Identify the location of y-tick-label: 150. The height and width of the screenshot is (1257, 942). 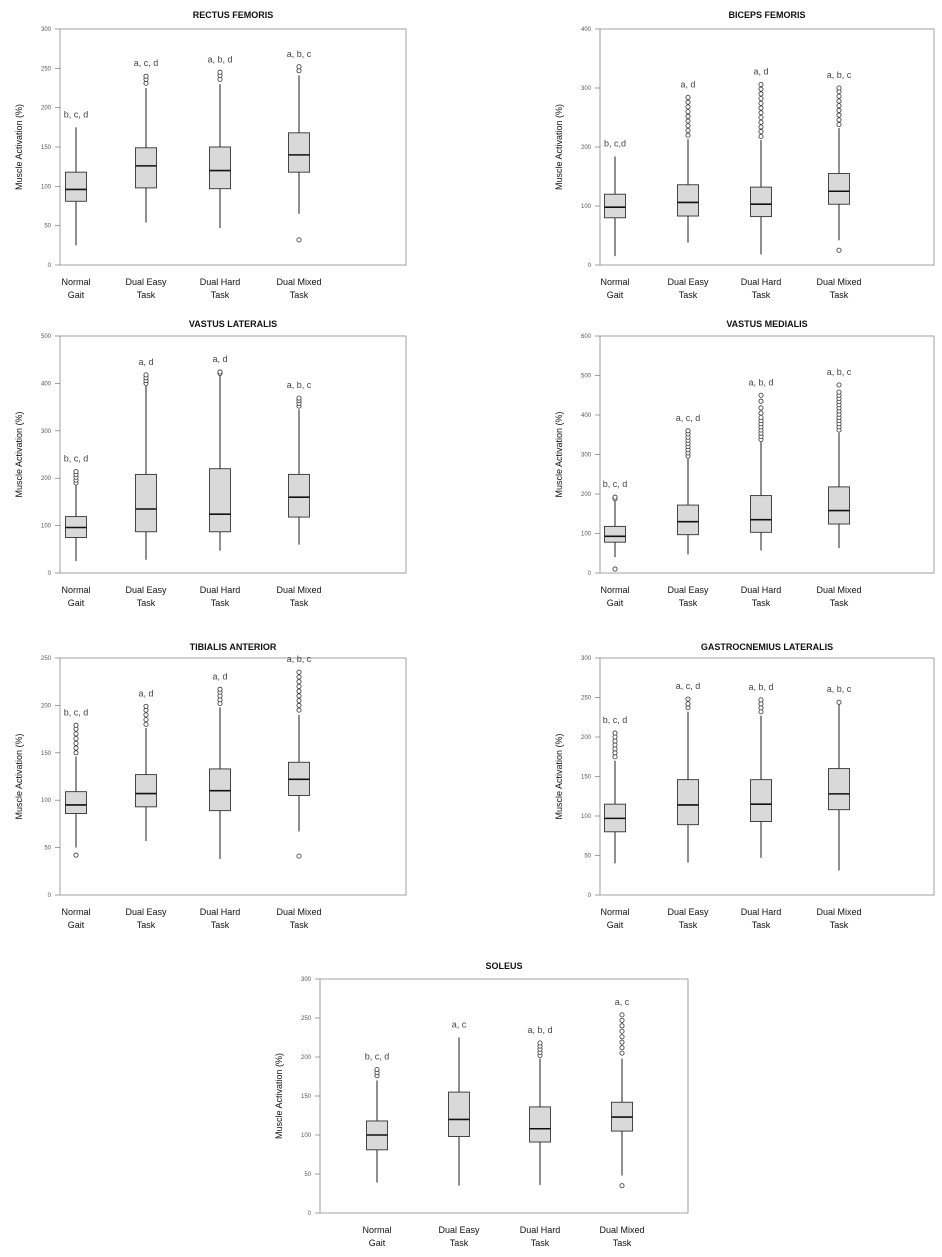
(46, 754).